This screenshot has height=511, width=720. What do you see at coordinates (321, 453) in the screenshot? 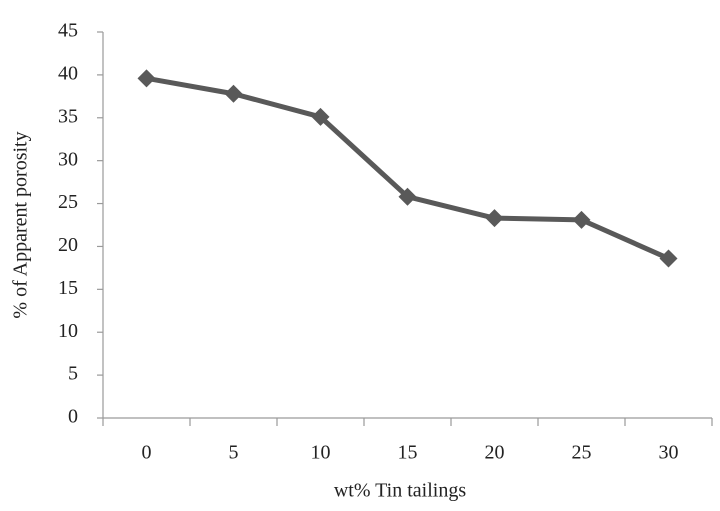
I see `x-tick-label: 10` at bounding box center [321, 453].